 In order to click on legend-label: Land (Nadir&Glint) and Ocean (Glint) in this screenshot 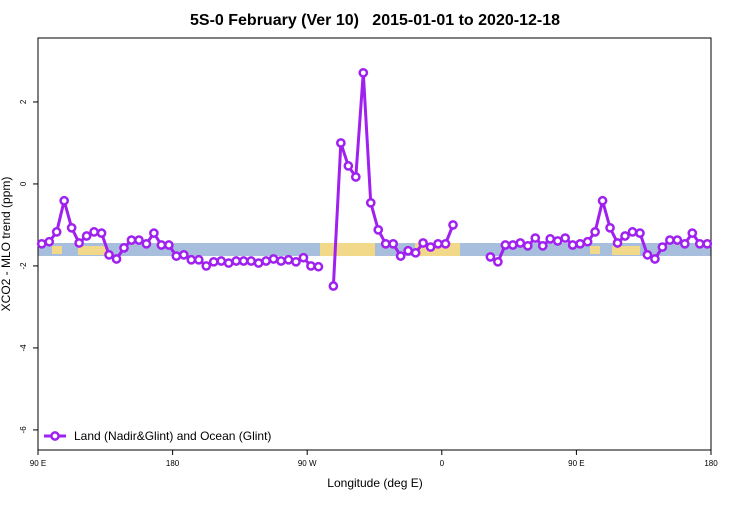, I will do `click(172, 436)`.